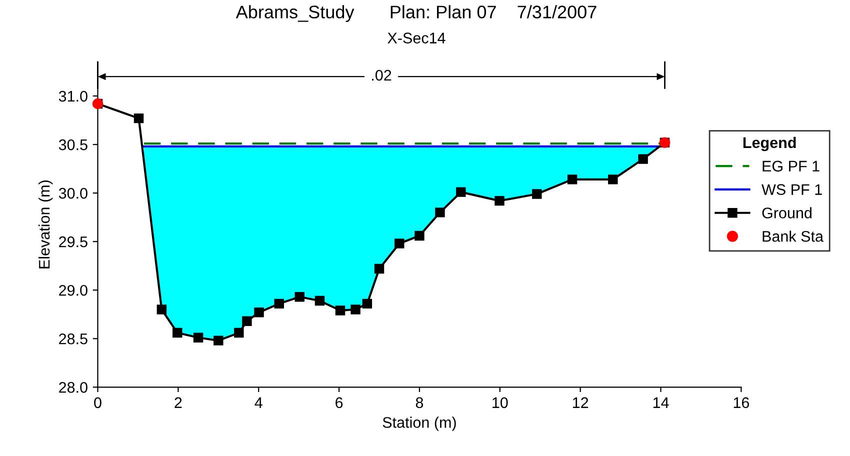 Image resolution: width=850 pixels, height=456 pixels. I want to click on legend-title: Legend, so click(769, 144).